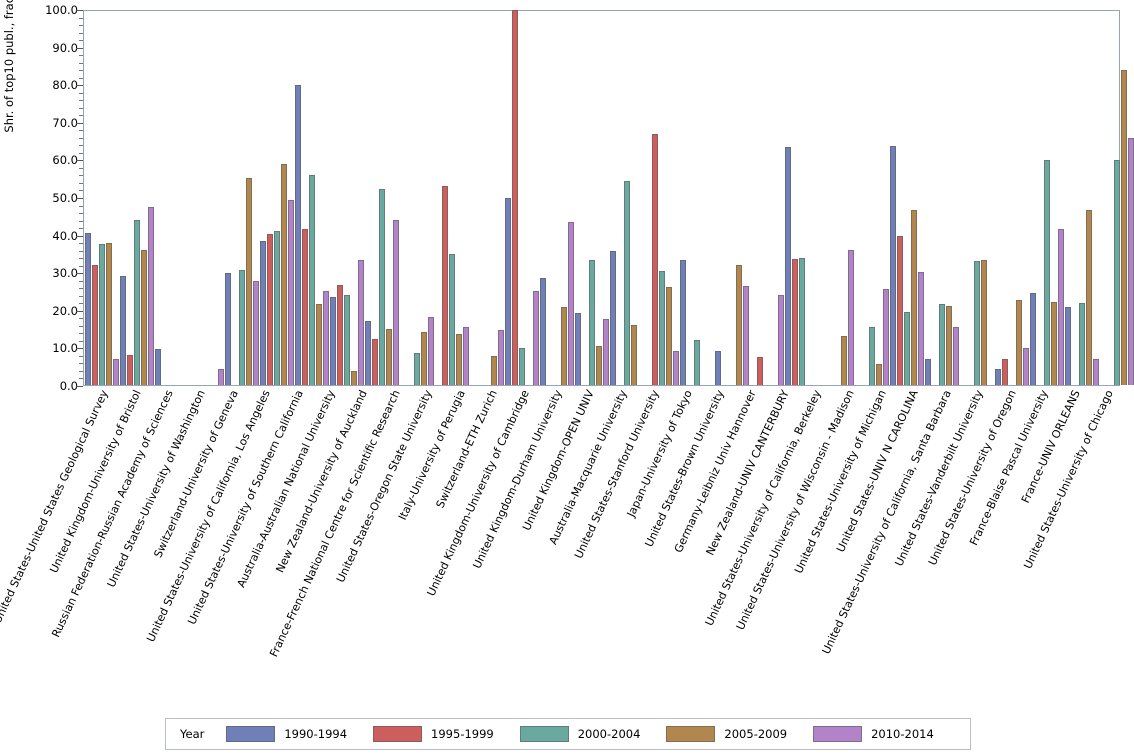 Image resolution: width=1134 pixels, height=756 pixels. What do you see at coordinates (316, 734) in the screenshot?
I see `legend-label: 1990-1994` at bounding box center [316, 734].